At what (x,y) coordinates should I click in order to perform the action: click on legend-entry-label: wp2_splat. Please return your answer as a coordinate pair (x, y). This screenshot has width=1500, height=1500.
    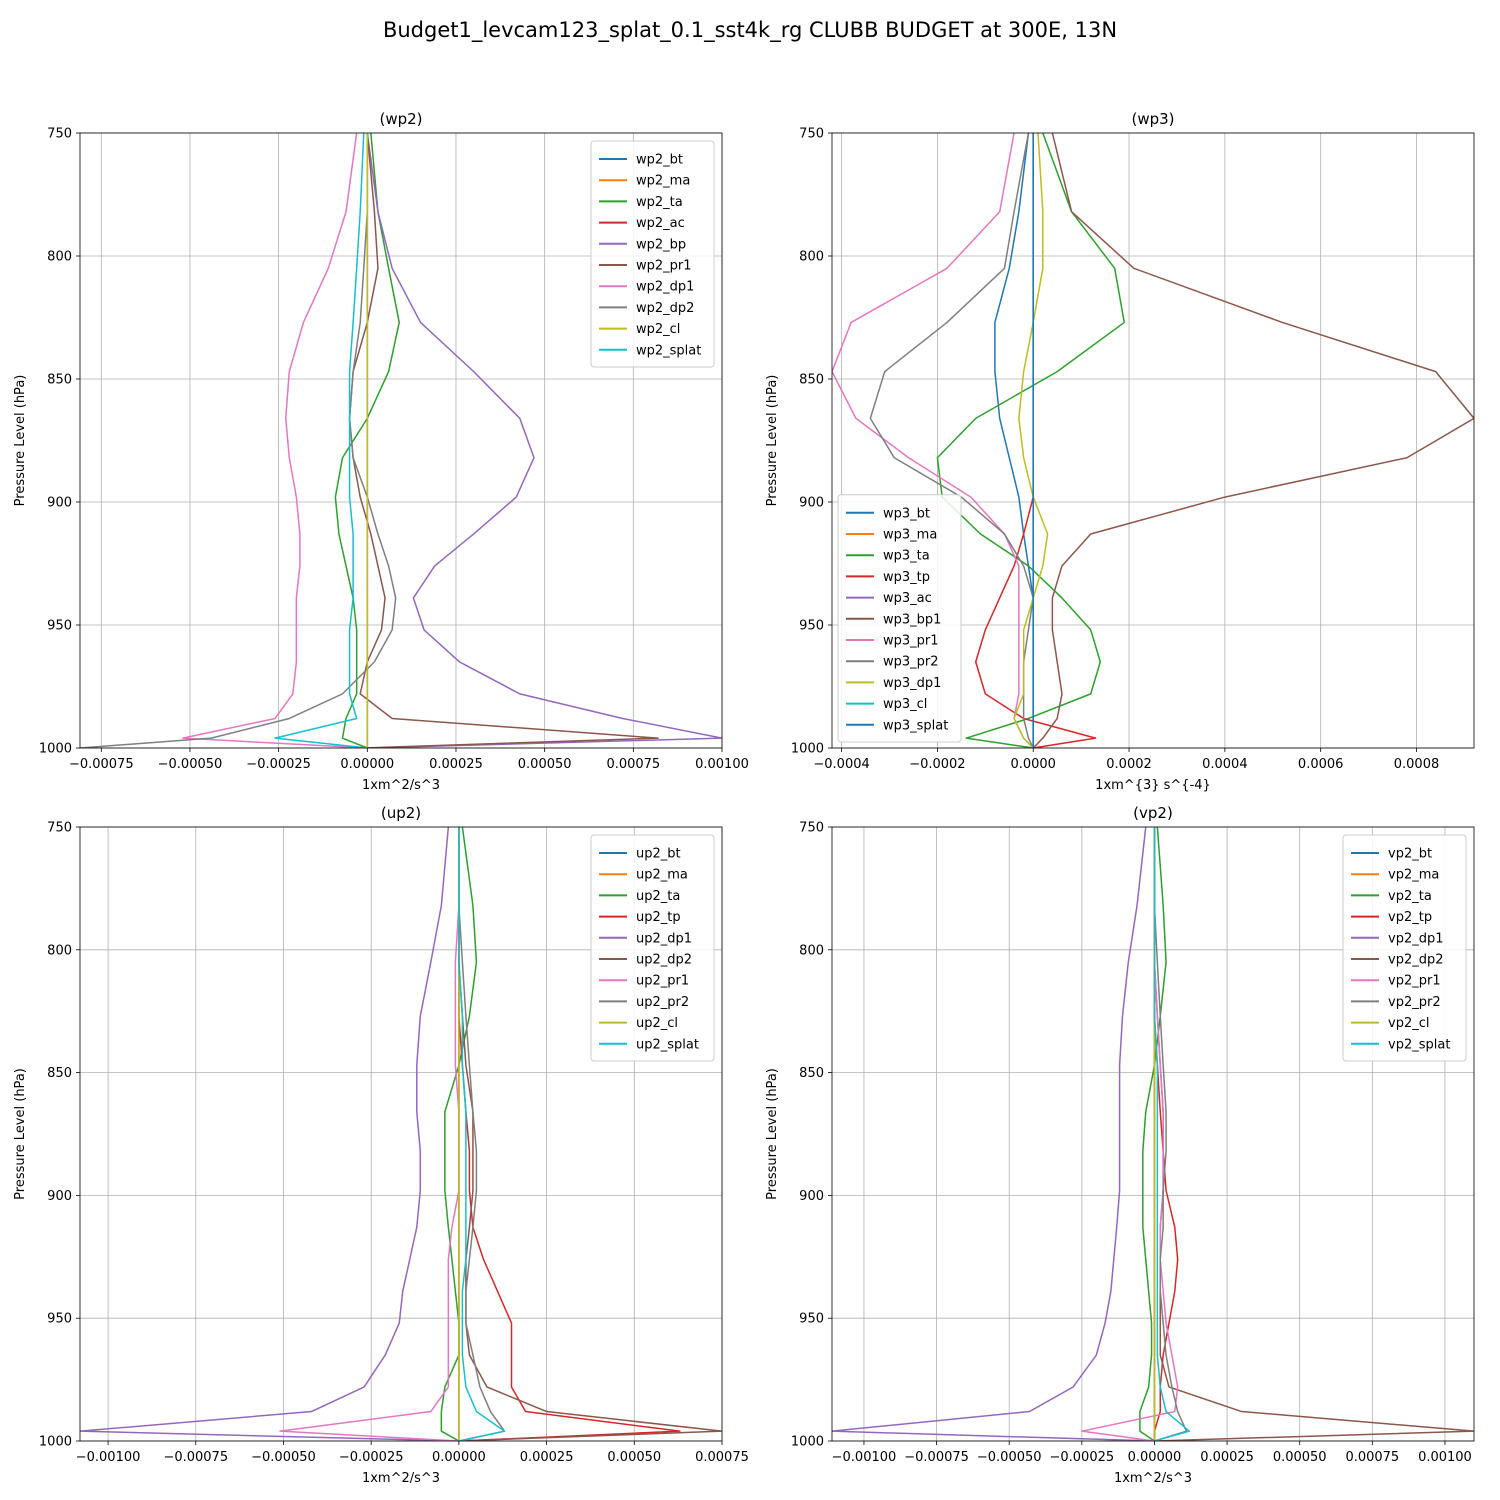
    Looking at the image, I should click on (668, 350).